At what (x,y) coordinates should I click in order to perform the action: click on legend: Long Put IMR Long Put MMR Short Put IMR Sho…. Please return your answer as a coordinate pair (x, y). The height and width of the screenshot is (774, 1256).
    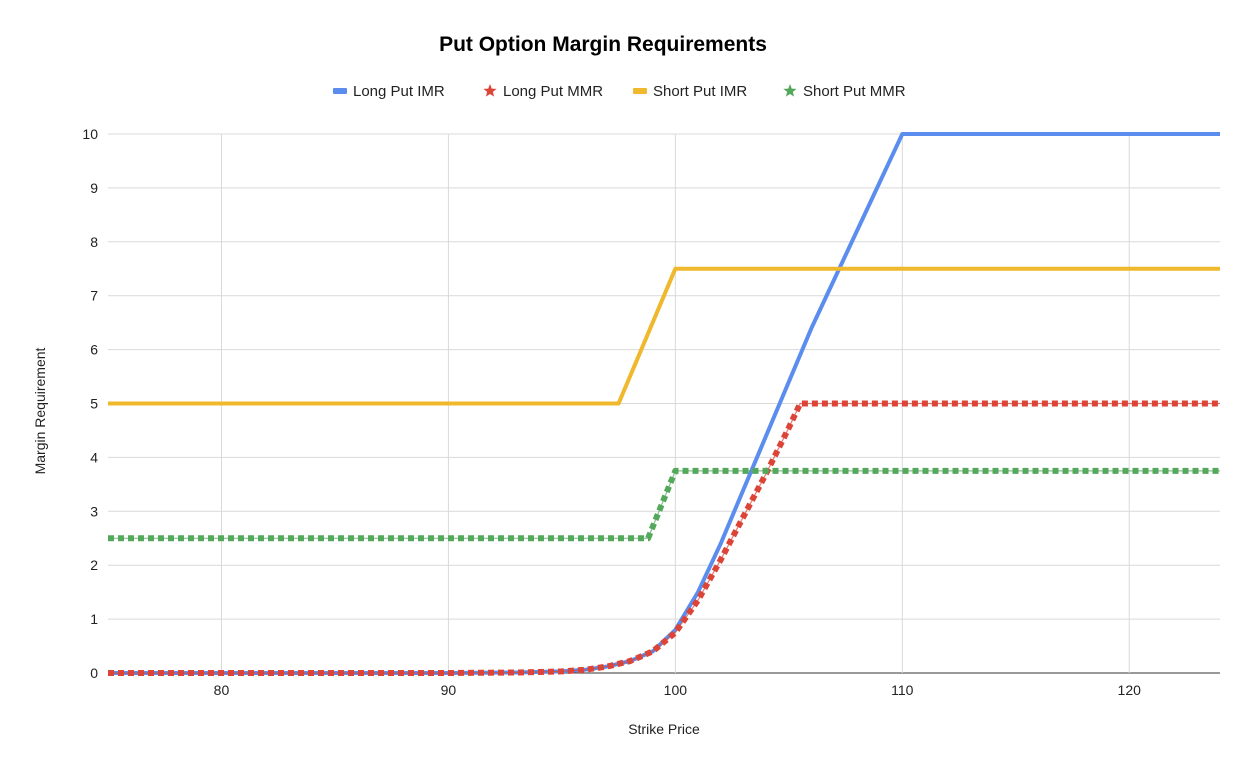
    Looking at the image, I should click on (619, 91).